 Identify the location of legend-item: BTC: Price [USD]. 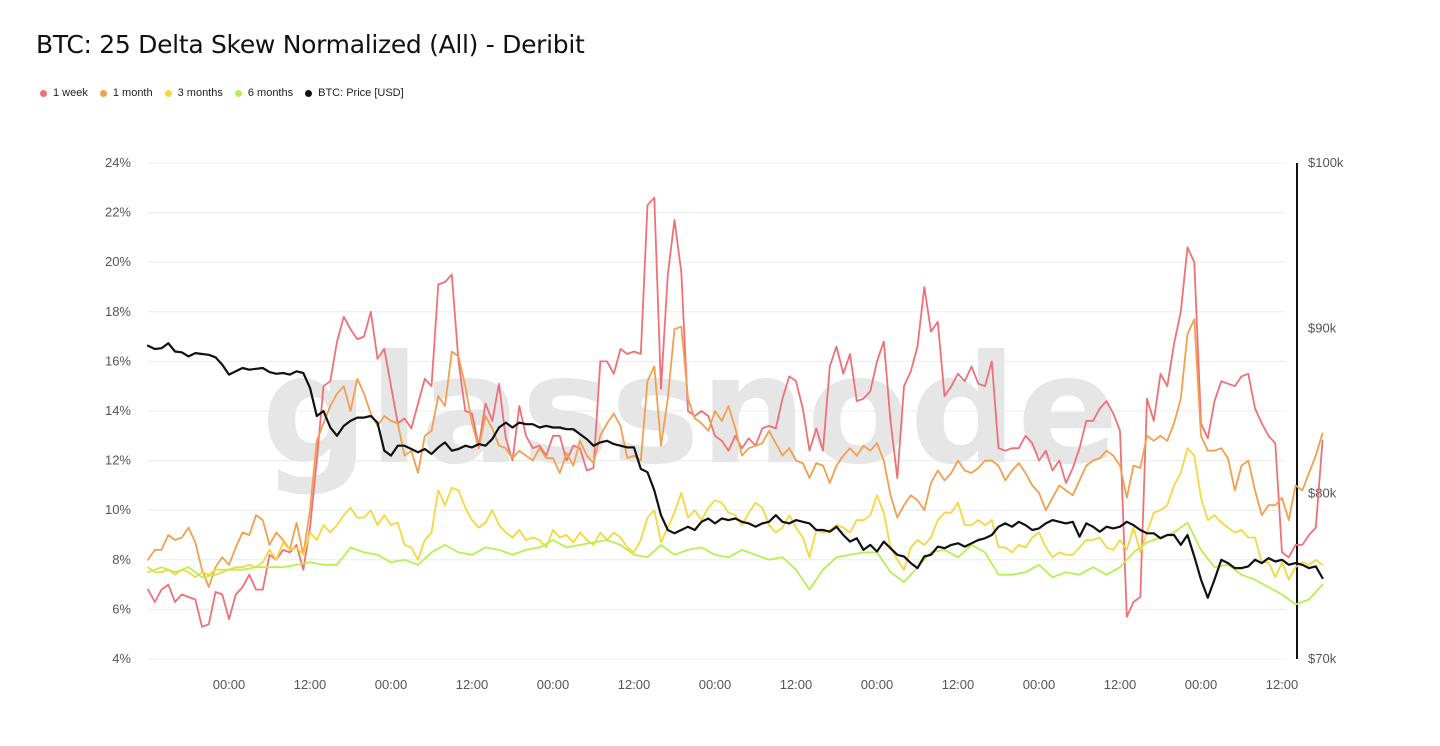
(354, 93).